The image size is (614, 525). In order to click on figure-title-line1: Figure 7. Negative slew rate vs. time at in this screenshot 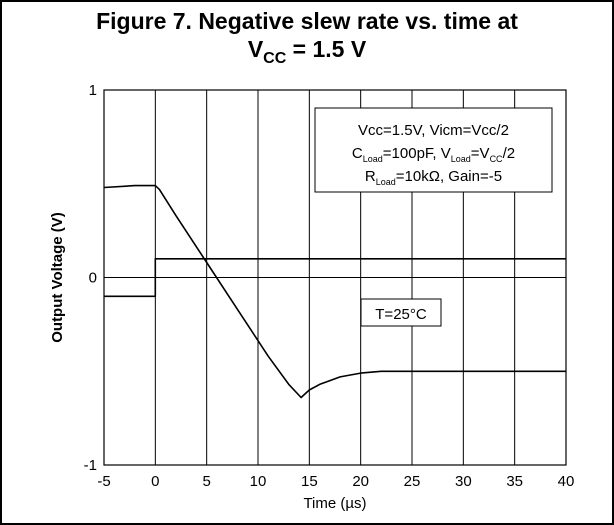, I will do `click(307, 21)`.